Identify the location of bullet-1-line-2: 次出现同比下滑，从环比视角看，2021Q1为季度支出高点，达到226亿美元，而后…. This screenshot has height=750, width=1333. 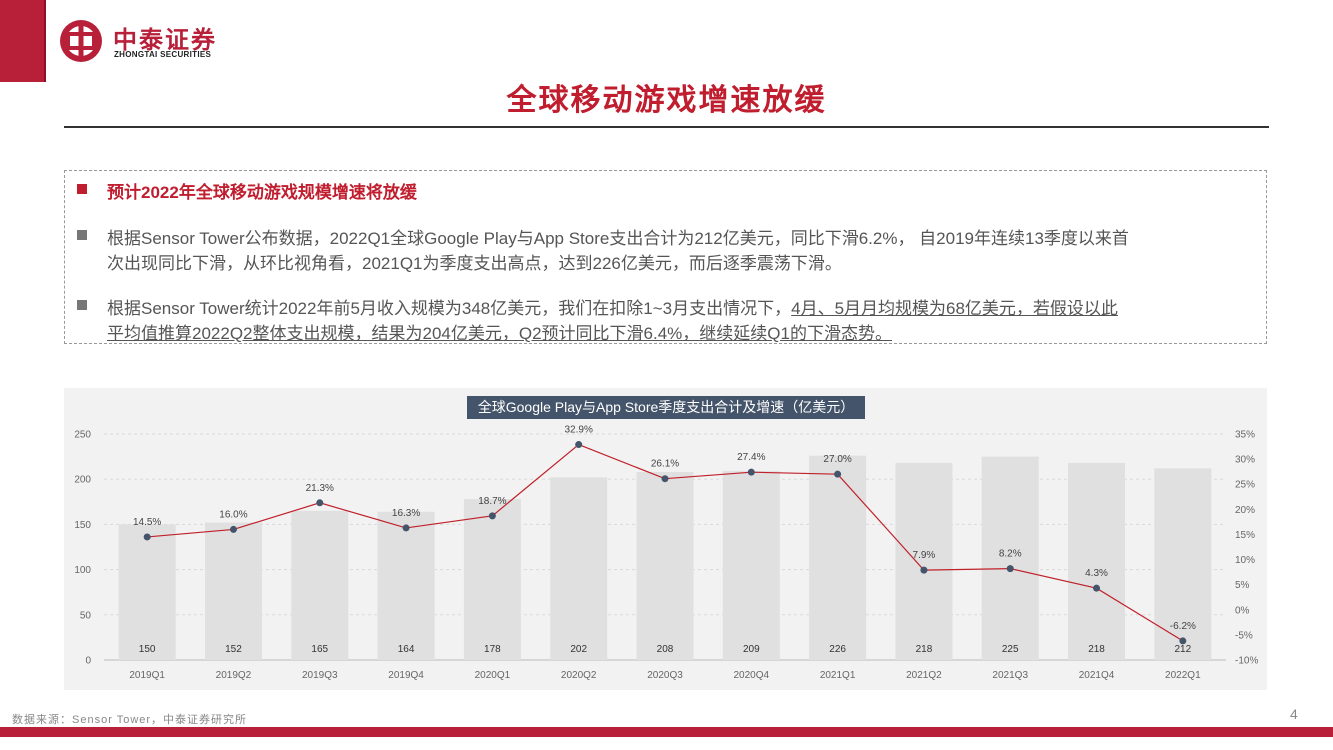
(474, 263).